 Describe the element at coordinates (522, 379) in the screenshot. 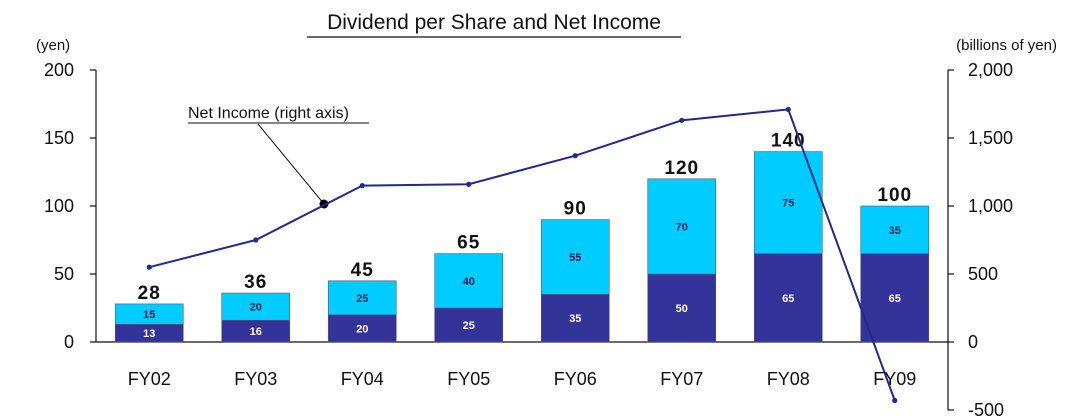

I see `category-labels: FY02 FY03 FY04 FY05 FY06 FY07 FY08 FY09` at that location.